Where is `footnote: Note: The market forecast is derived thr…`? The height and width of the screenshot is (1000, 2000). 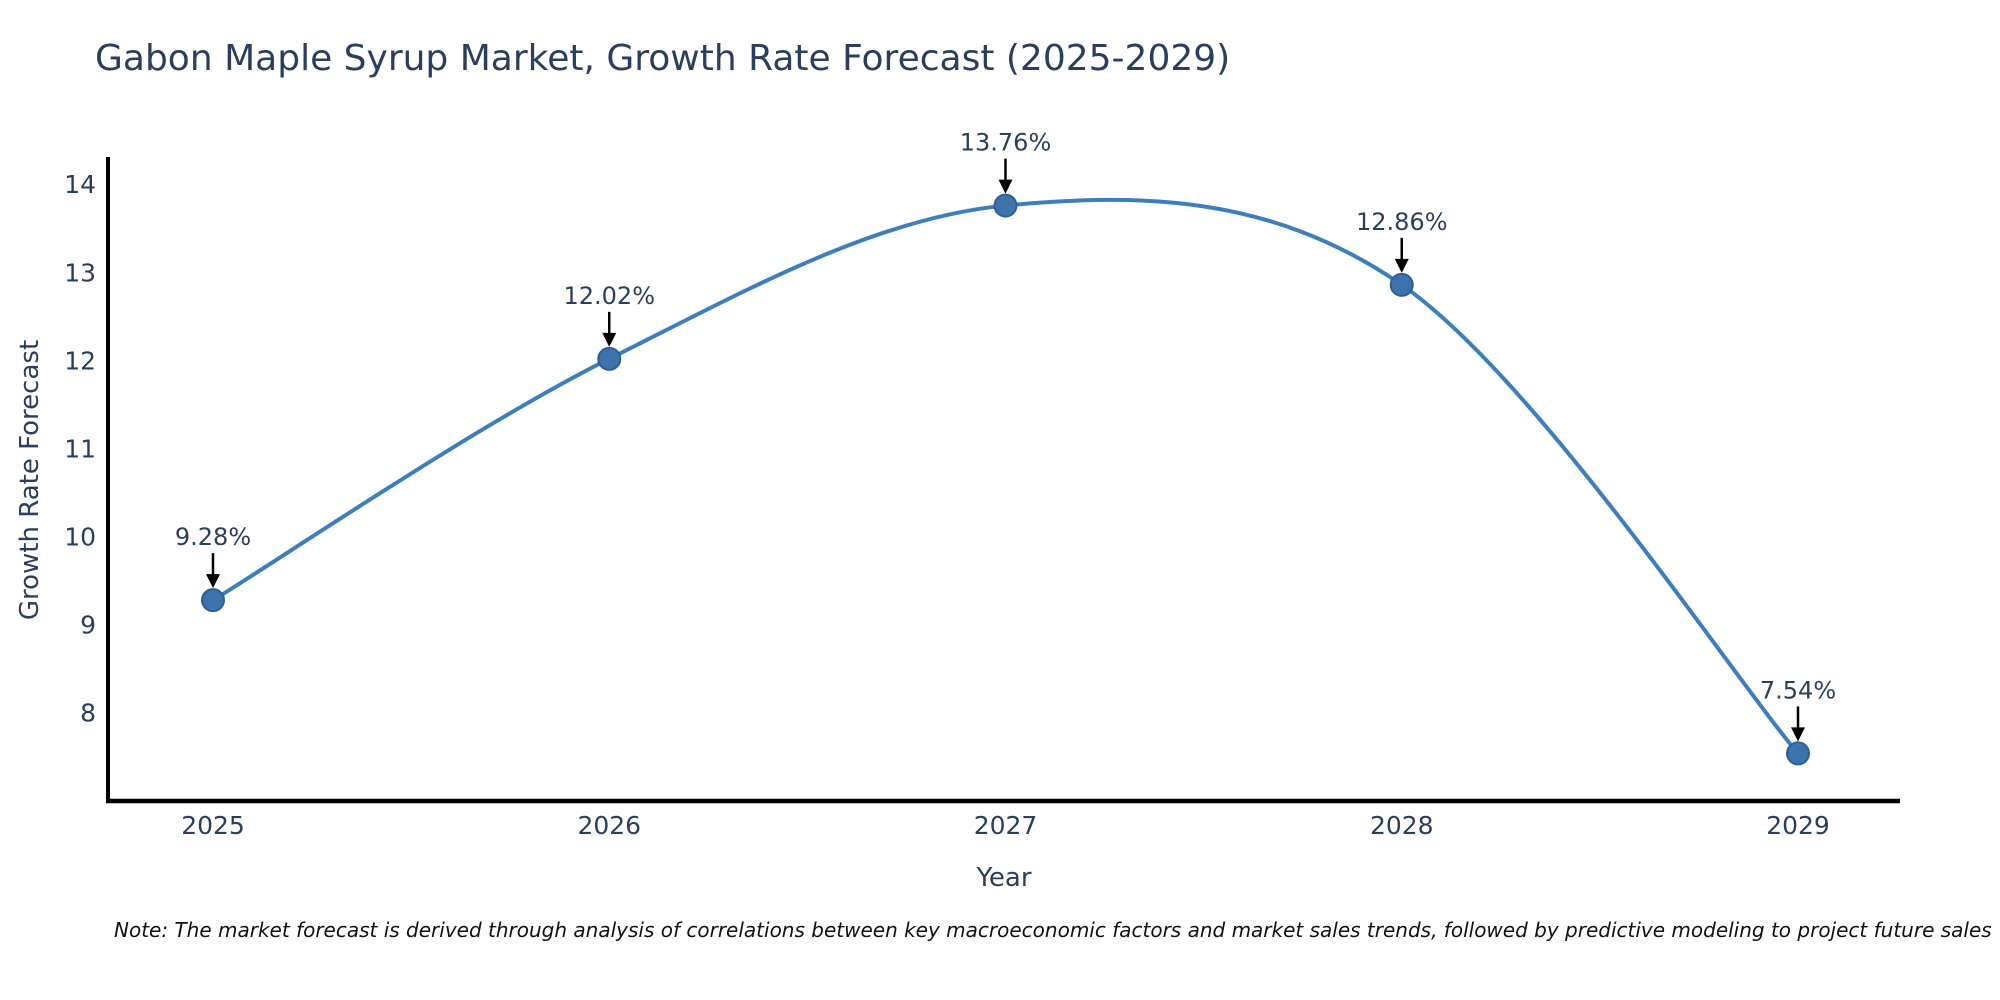 footnote: Note: The market forecast is derived thr… is located at coordinates (1053, 930).